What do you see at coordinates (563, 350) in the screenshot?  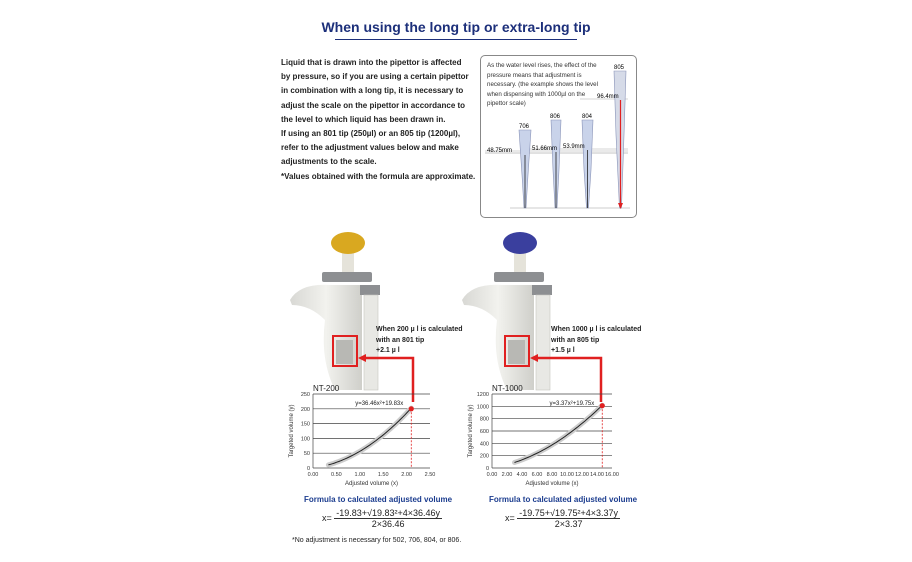 I see `callout-line: +1.5 µ l` at bounding box center [563, 350].